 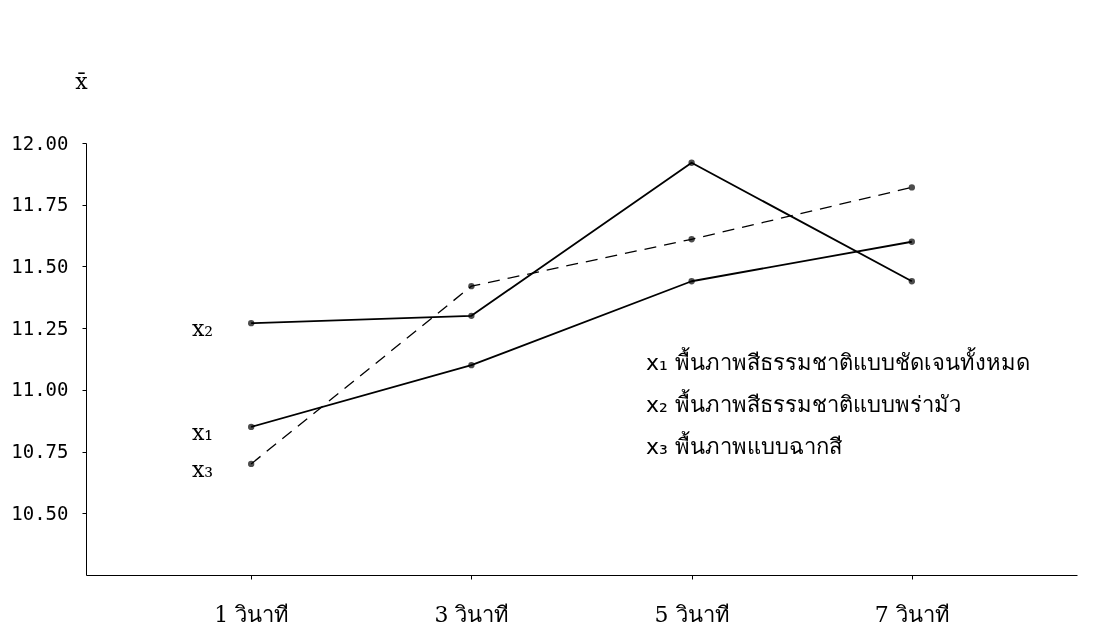 What do you see at coordinates (82, 81) in the screenshot?
I see `y-axis-title: x̄` at bounding box center [82, 81].